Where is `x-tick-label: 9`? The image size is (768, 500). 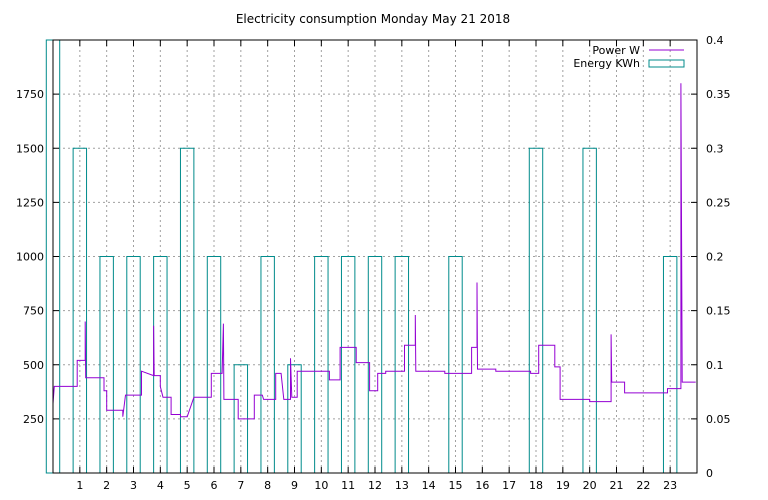 x-tick-label: 9 is located at coordinates (294, 485).